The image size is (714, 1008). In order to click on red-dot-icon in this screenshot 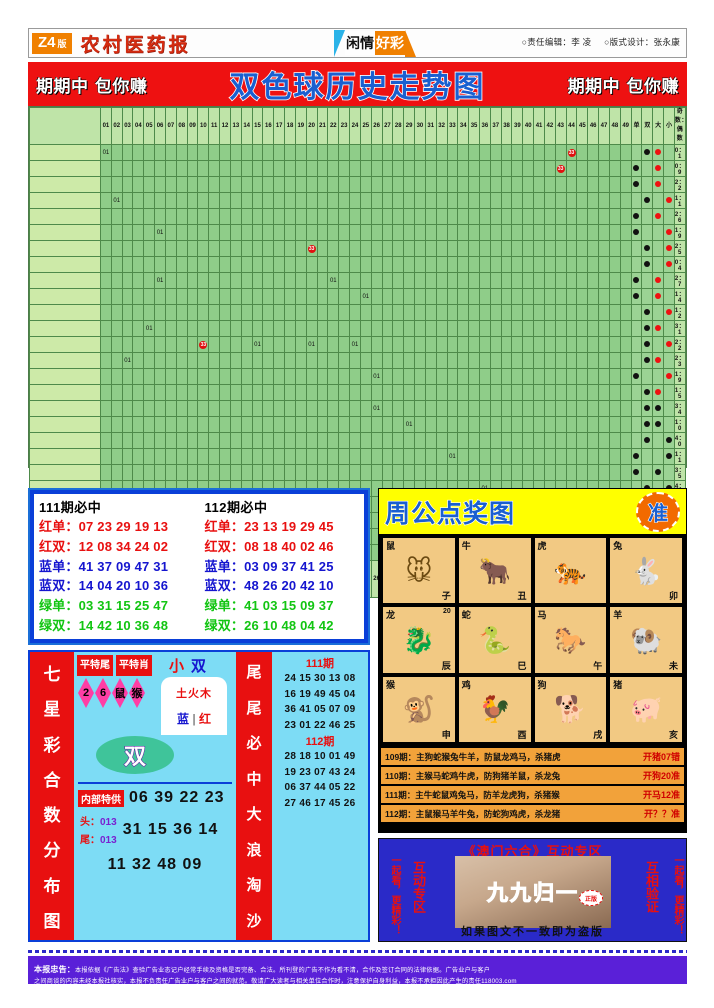, I will do `click(668, 248)`.